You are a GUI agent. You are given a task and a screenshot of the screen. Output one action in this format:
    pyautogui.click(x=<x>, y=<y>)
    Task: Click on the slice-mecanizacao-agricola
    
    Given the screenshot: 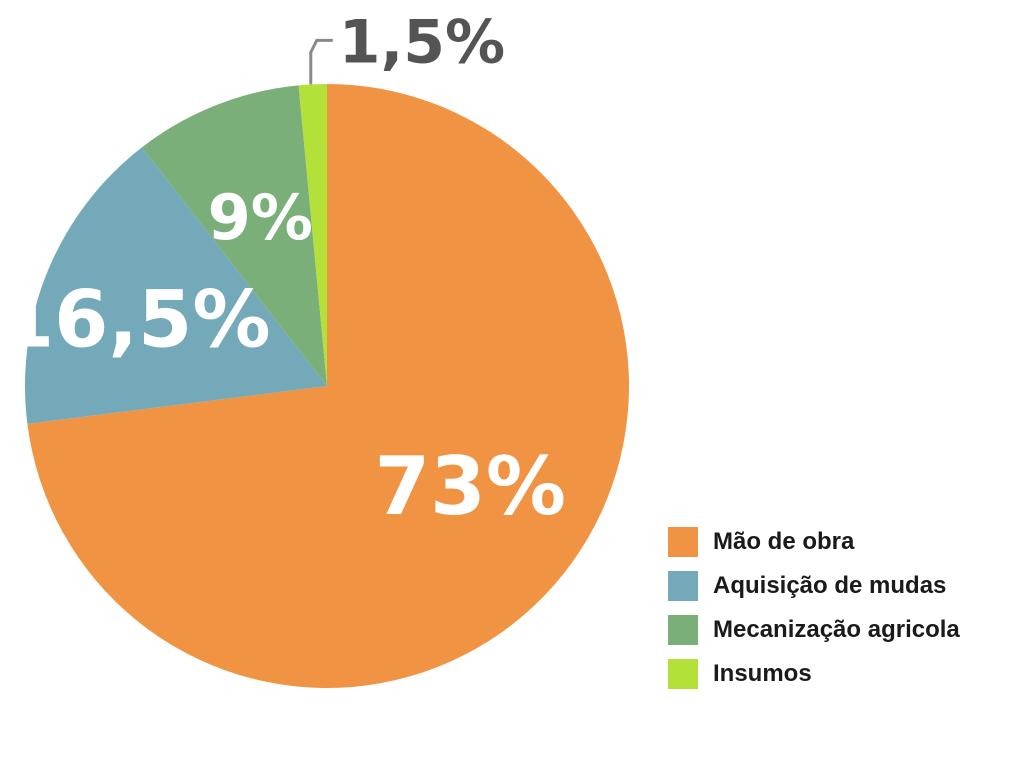 What is the action you would take?
    pyautogui.click(x=234, y=236)
    